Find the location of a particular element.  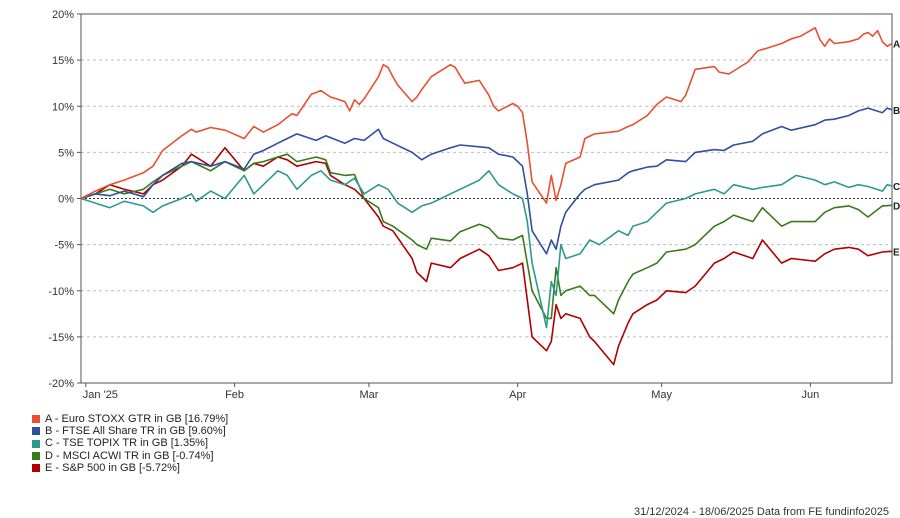

y-tick-label: -5% is located at coordinates (64, 246).